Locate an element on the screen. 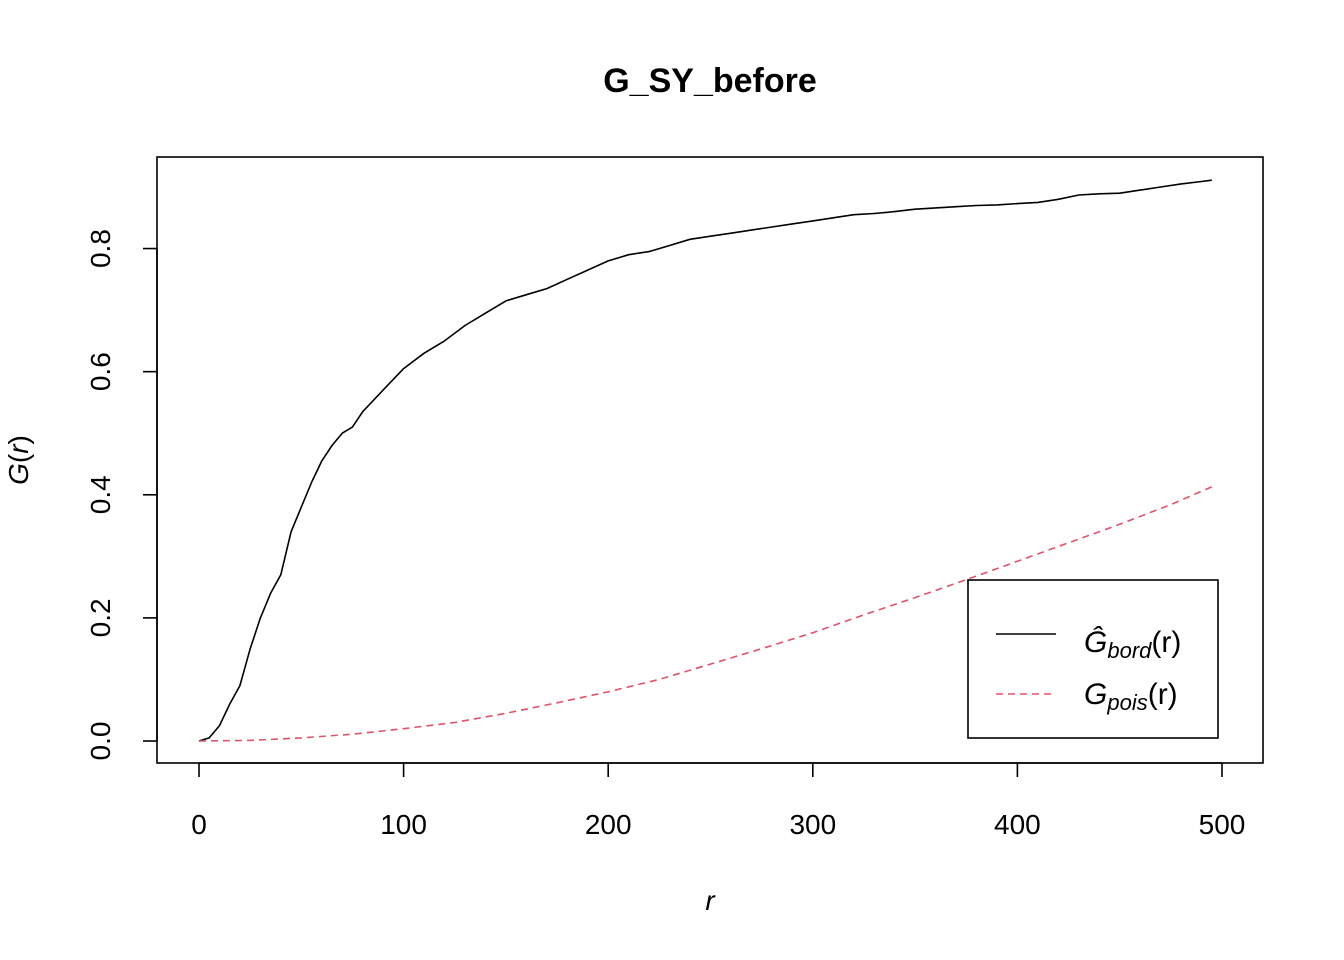 The width and height of the screenshot is (1344, 960). y-axis-label-var: r is located at coordinates (18, 448).